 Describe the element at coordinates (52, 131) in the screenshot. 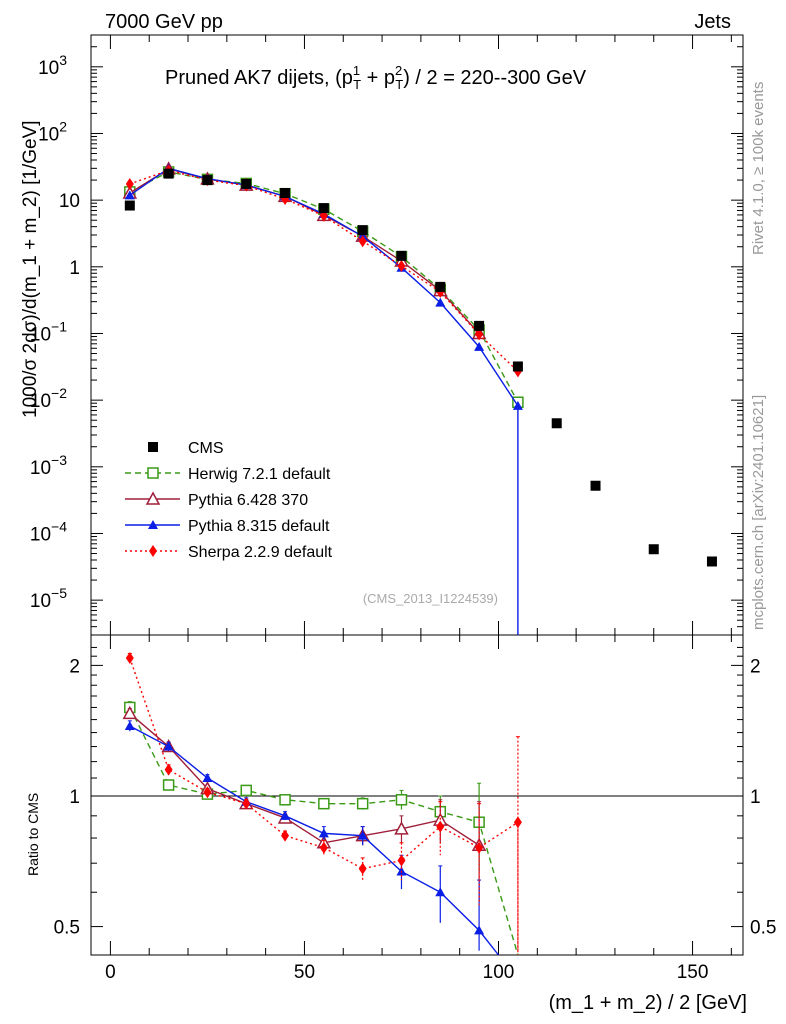

I see `y-tick-label: 10²` at that location.